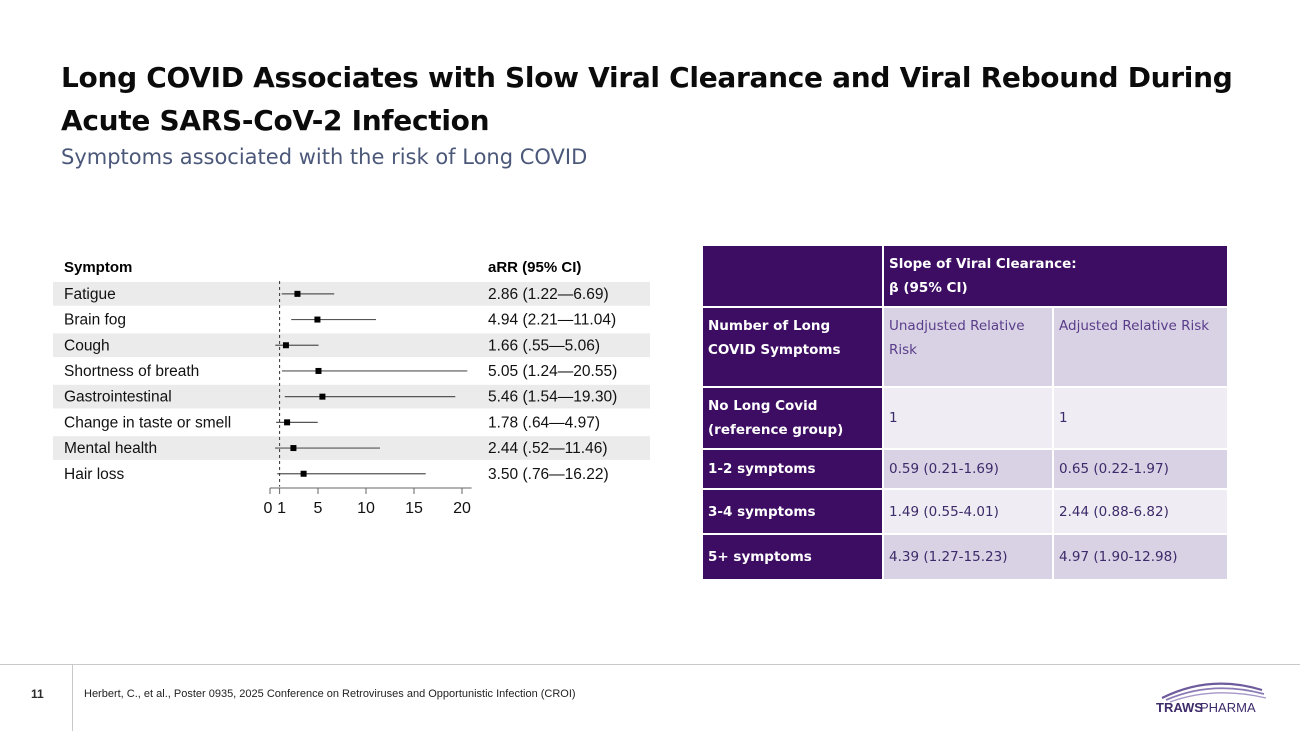  Describe the element at coordinates (552, 397) in the screenshot. I see `forest-estimate-label: 5.46 (1.54—19.30)` at that location.